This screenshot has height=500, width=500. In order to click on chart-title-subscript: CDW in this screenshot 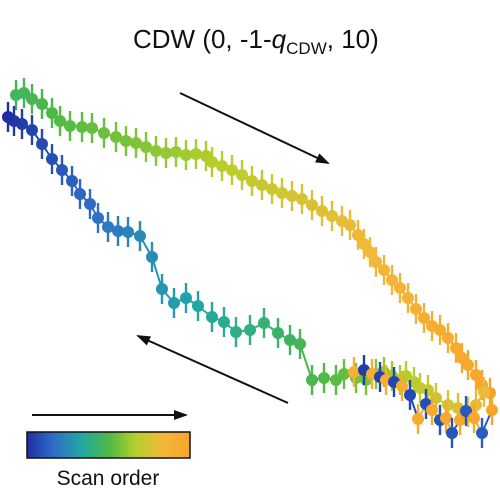, I will do `click(306, 48)`.